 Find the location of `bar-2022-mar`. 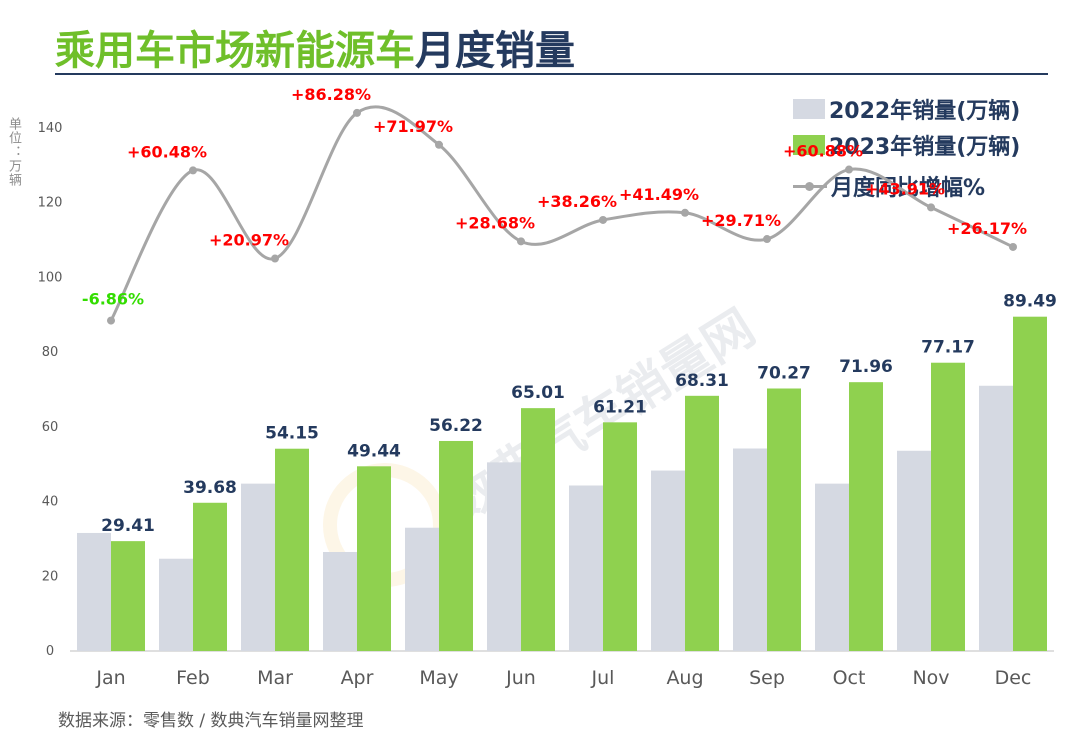

bar-2022-mar is located at coordinates (258, 567).